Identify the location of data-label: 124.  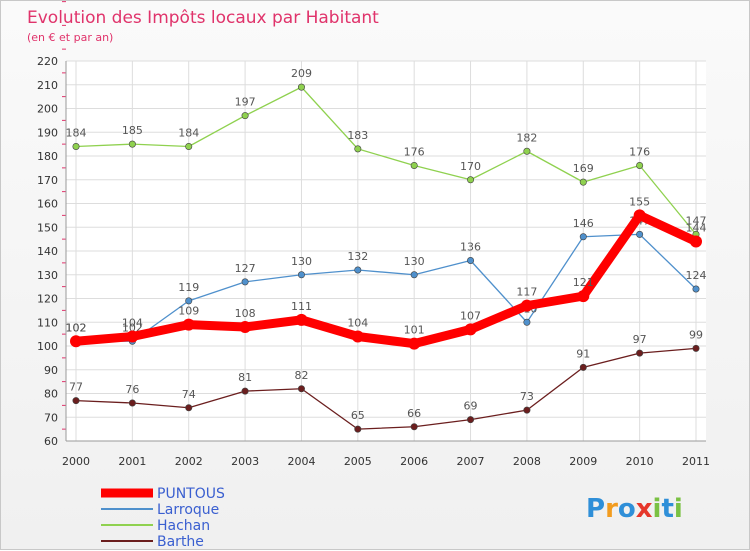
(696, 275).